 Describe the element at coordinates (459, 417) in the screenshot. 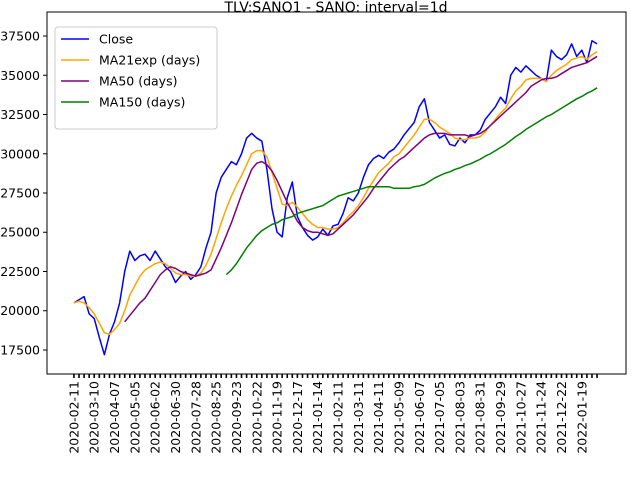

I see `x-tick-label: 2021-08-03` at that location.